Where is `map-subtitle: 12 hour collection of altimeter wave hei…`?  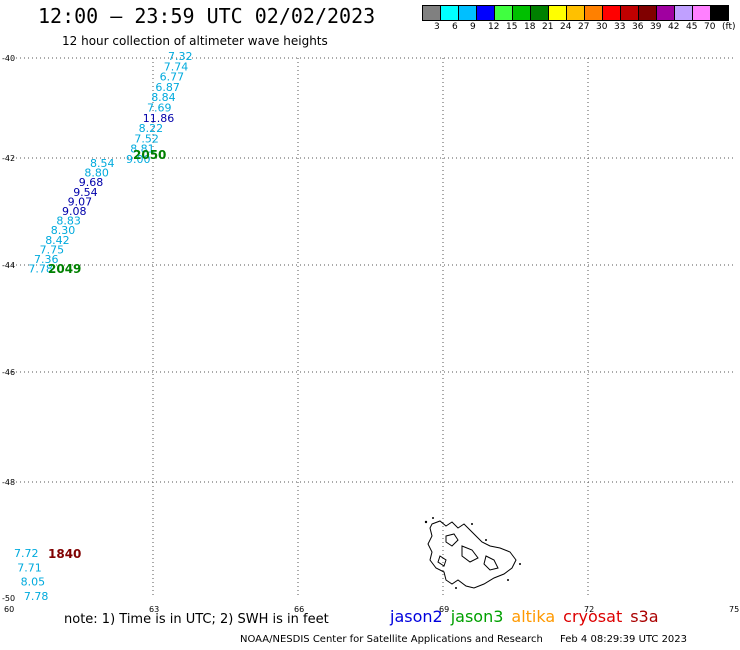
map-subtitle: 12 hour collection of altimeter wave hei… is located at coordinates (195, 41).